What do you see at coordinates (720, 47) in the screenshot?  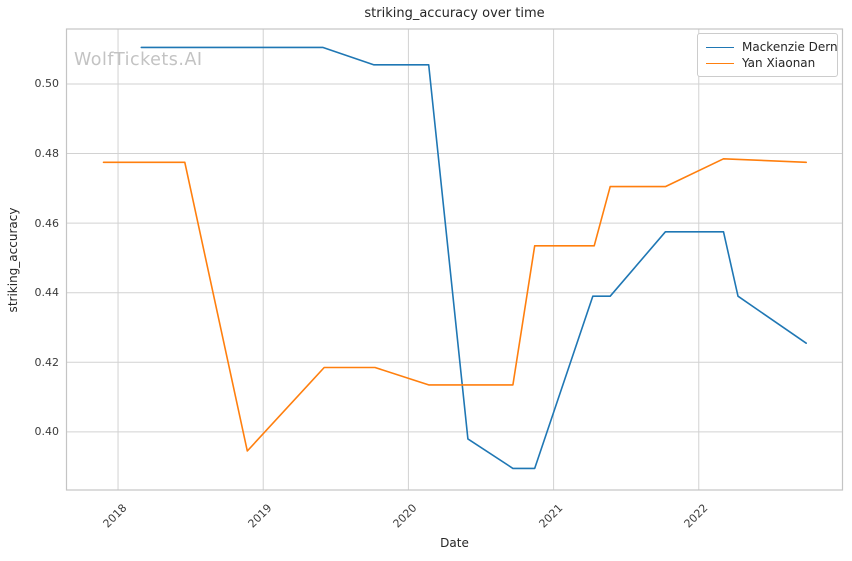 I see `legend-line-swatch-mackenzie-dern` at bounding box center [720, 47].